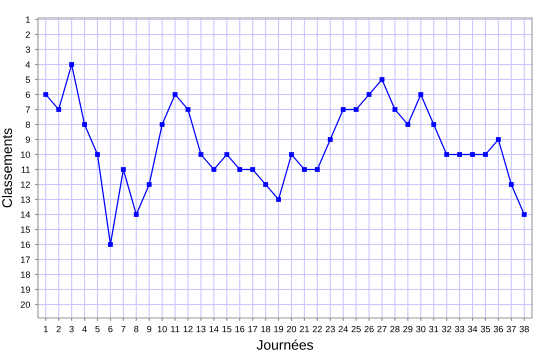 The width and height of the screenshot is (535, 360). I want to click on y-tick-label: 12, so click(25, 184).